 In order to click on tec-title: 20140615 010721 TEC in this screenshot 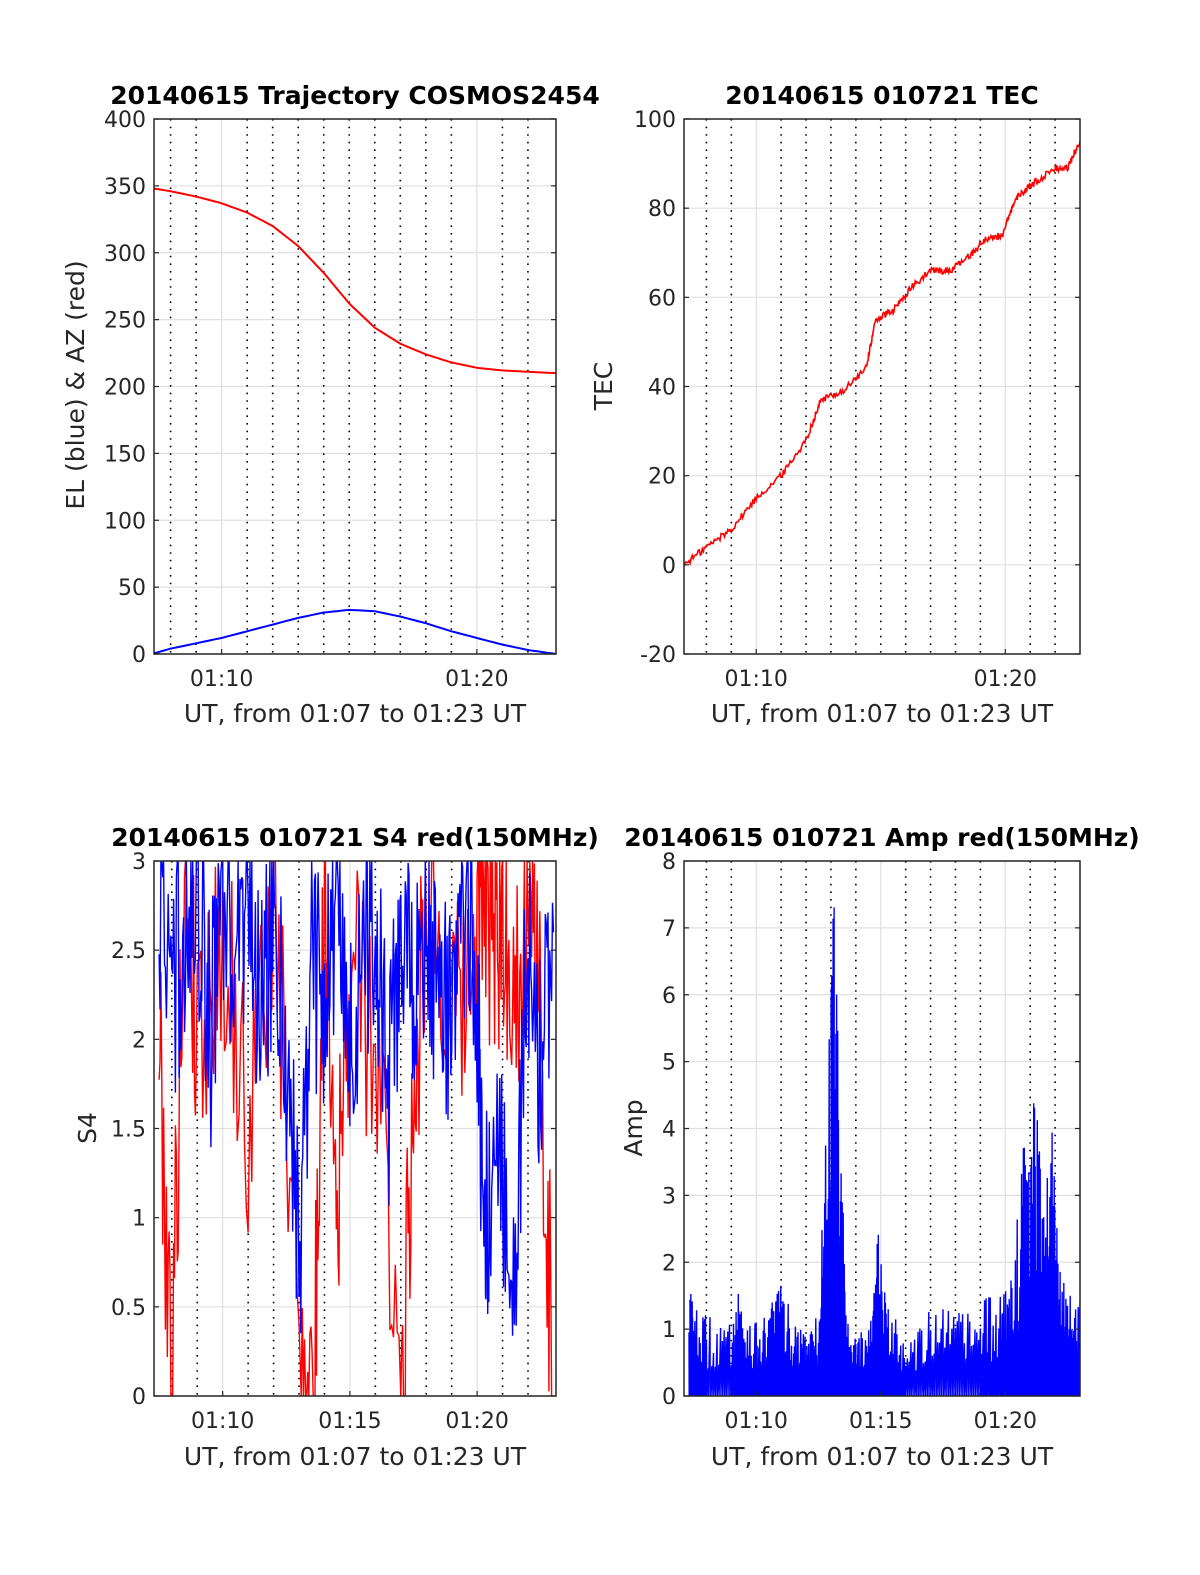, I will do `click(881, 95)`.